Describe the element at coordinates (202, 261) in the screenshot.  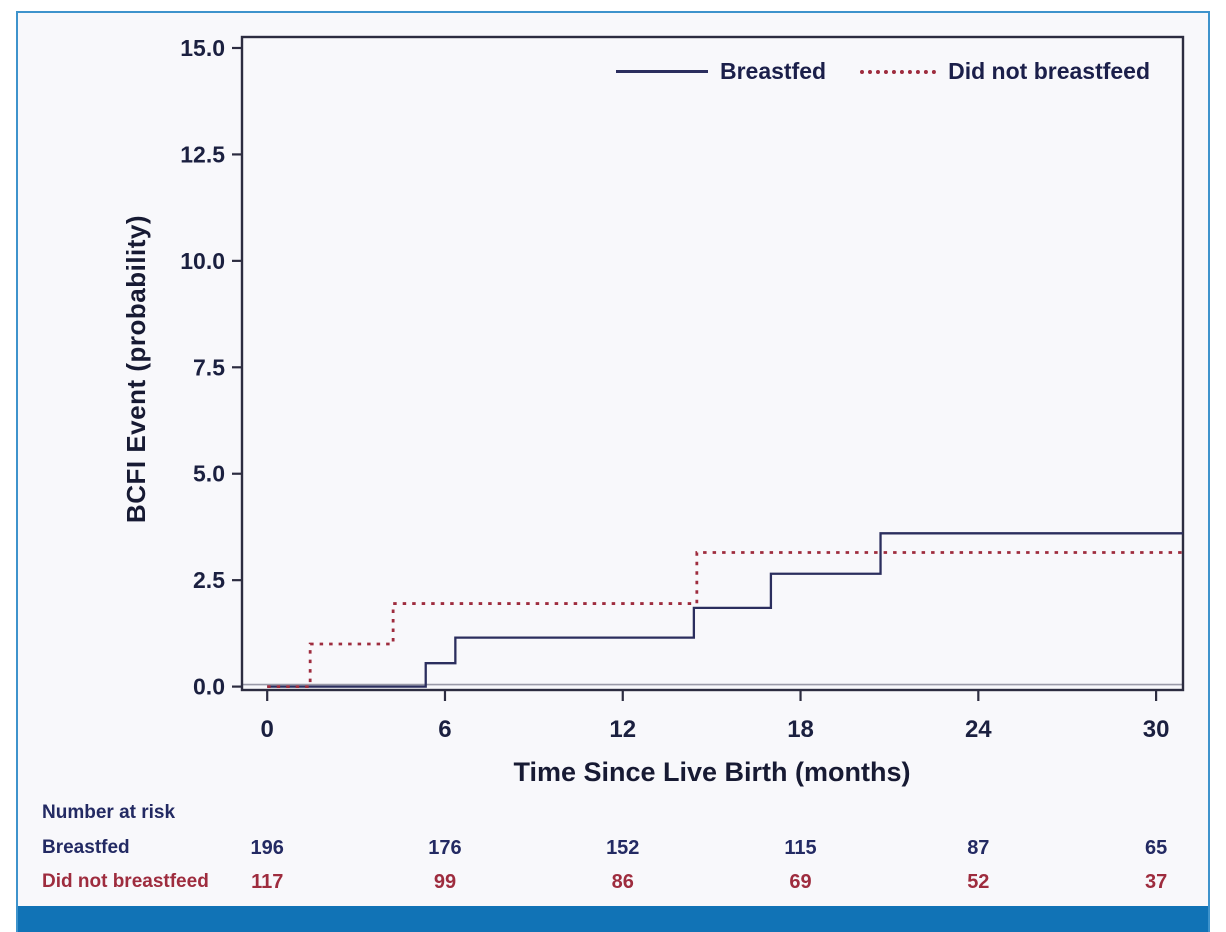
I see `y-tick-label: 10.0` at that location.